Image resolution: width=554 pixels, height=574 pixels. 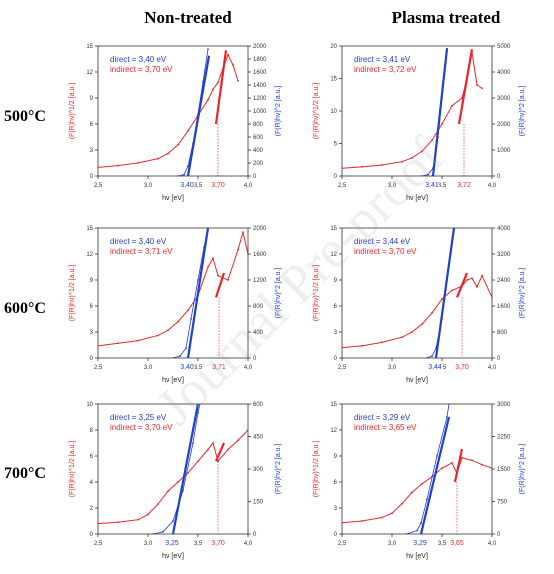 What do you see at coordinates (432, 185) in the screenshot?
I see `direct-gap-marker: 3,41` at bounding box center [432, 185].